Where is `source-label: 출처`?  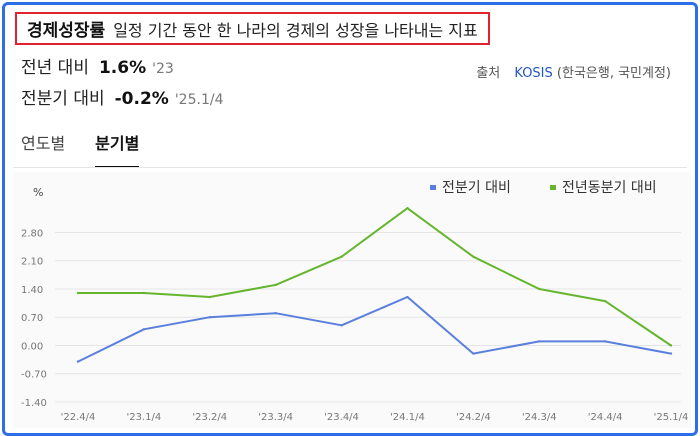 source-label: 출처 is located at coordinates (488, 73).